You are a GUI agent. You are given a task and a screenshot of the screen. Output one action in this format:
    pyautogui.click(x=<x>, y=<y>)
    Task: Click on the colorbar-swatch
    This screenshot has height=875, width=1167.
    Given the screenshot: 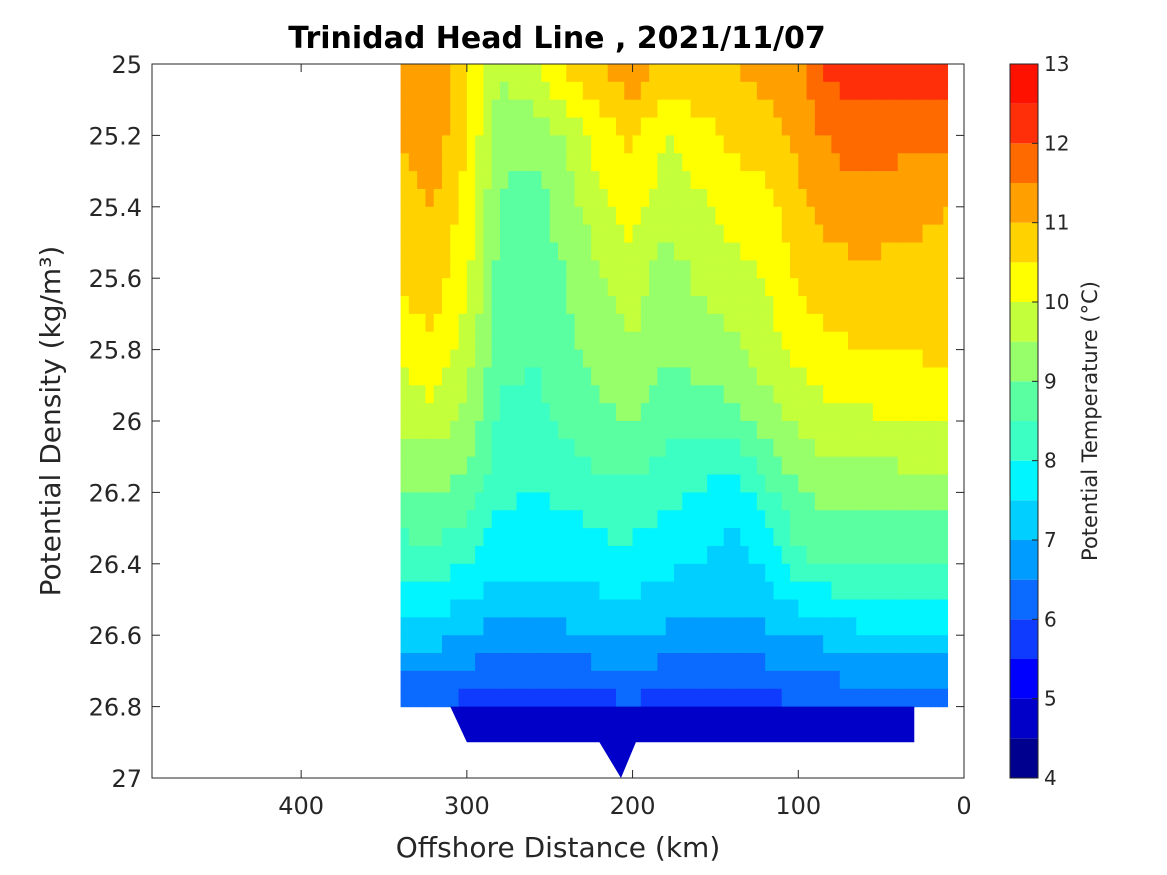 What is the action you would take?
    pyautogui.click(x=1024, y=679)
    